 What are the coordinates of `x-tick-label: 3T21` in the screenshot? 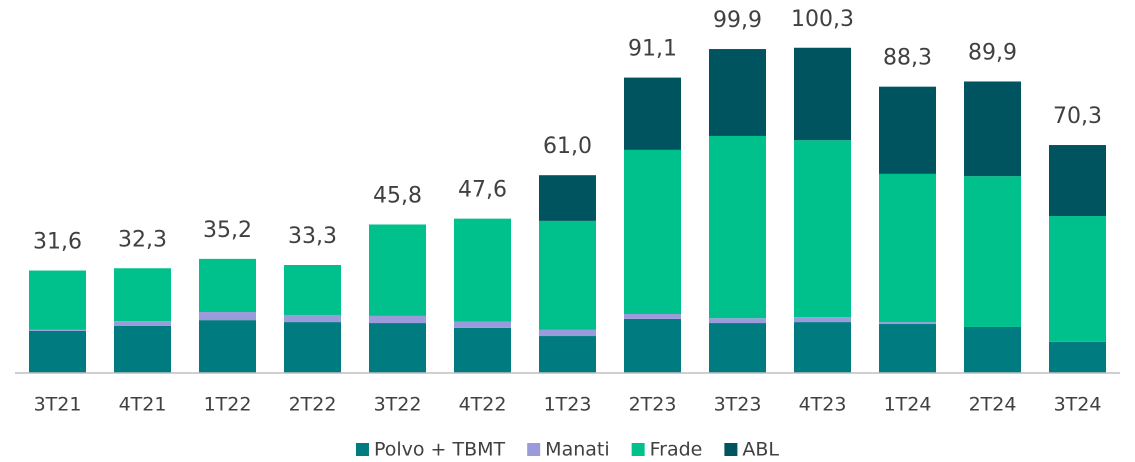 It's located at (58, 405).